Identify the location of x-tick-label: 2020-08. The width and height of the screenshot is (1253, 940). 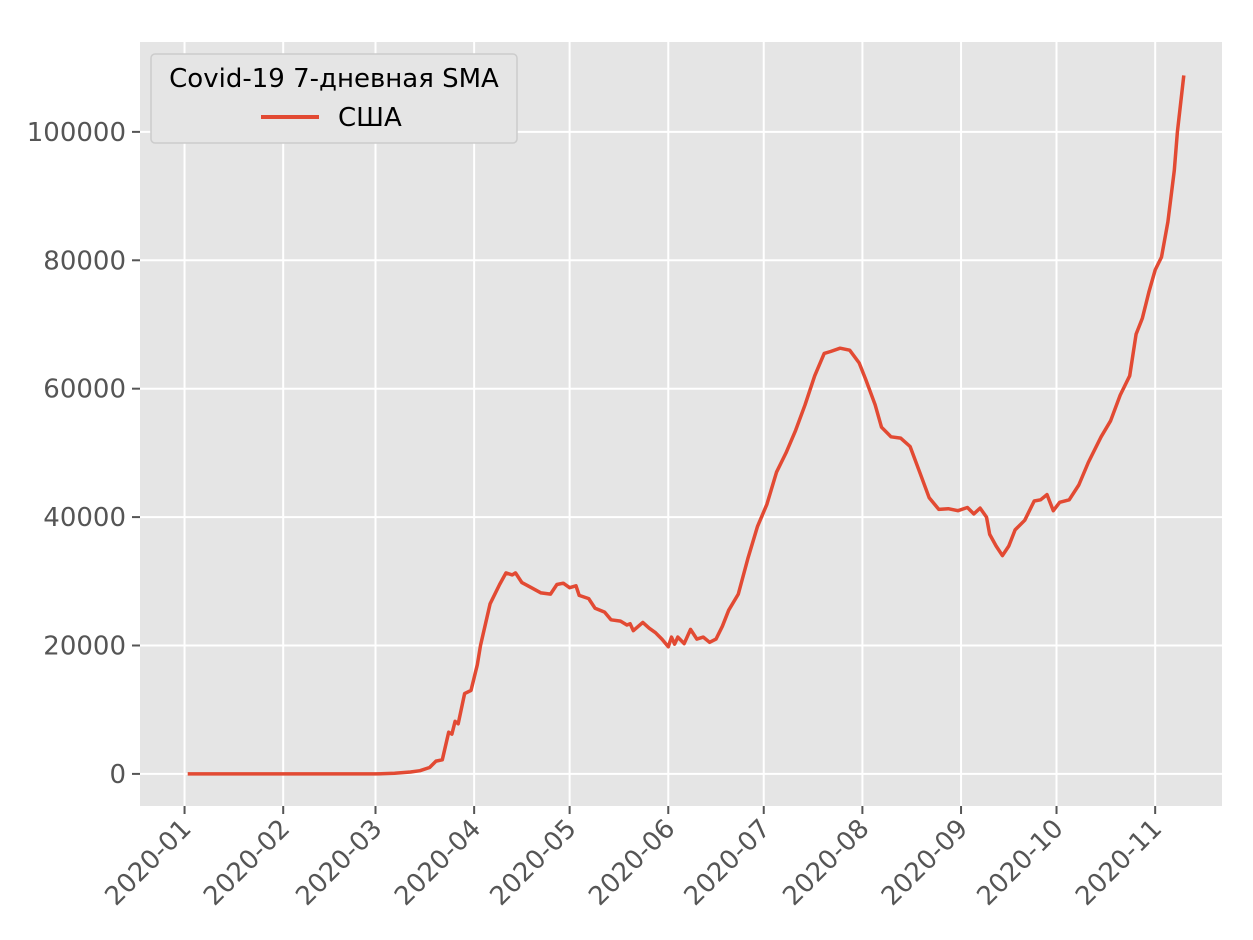
(826, 863).